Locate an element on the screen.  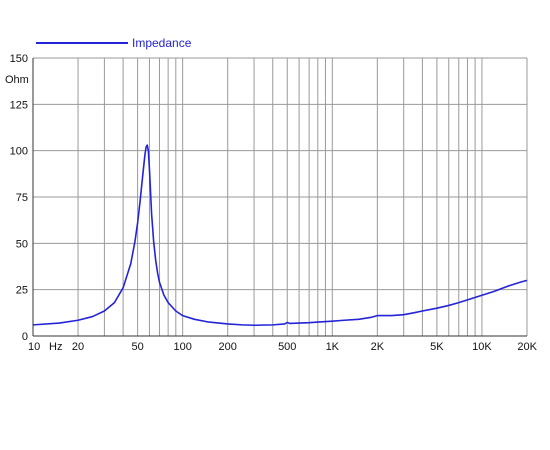
y-tick-label: 75 is located at coordinates (22, 198).